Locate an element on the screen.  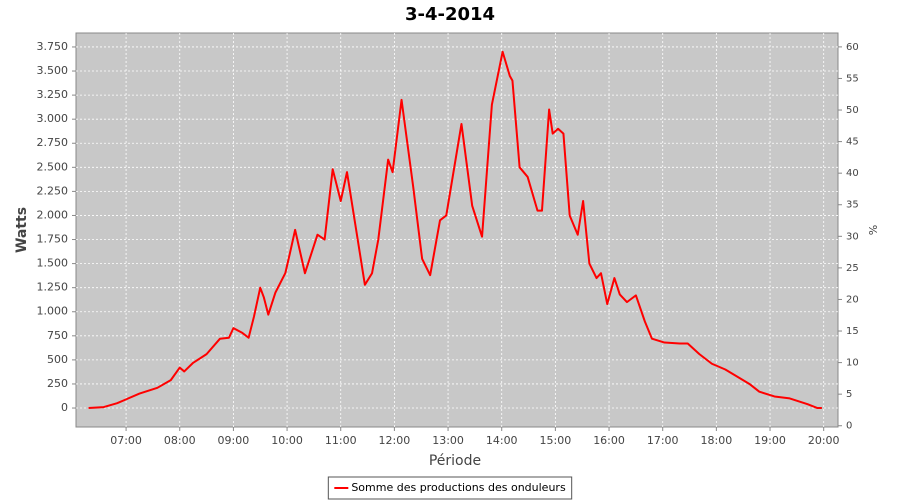
x-tick-label: 07:00 is located at coordinates (126, 440).